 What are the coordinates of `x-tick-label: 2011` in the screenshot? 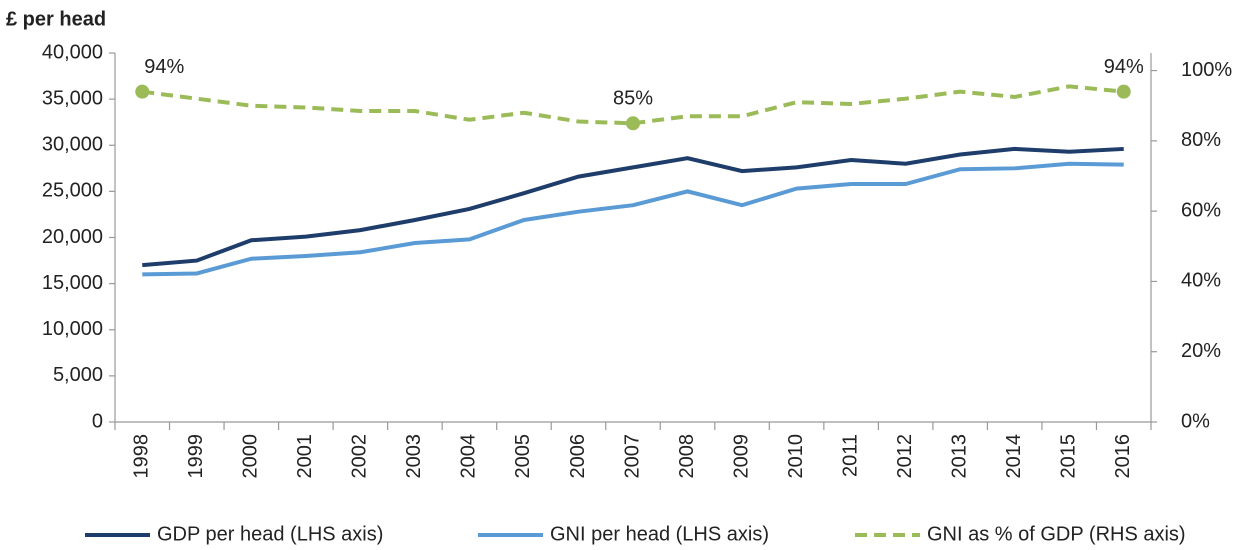 It's located at (850, 455).